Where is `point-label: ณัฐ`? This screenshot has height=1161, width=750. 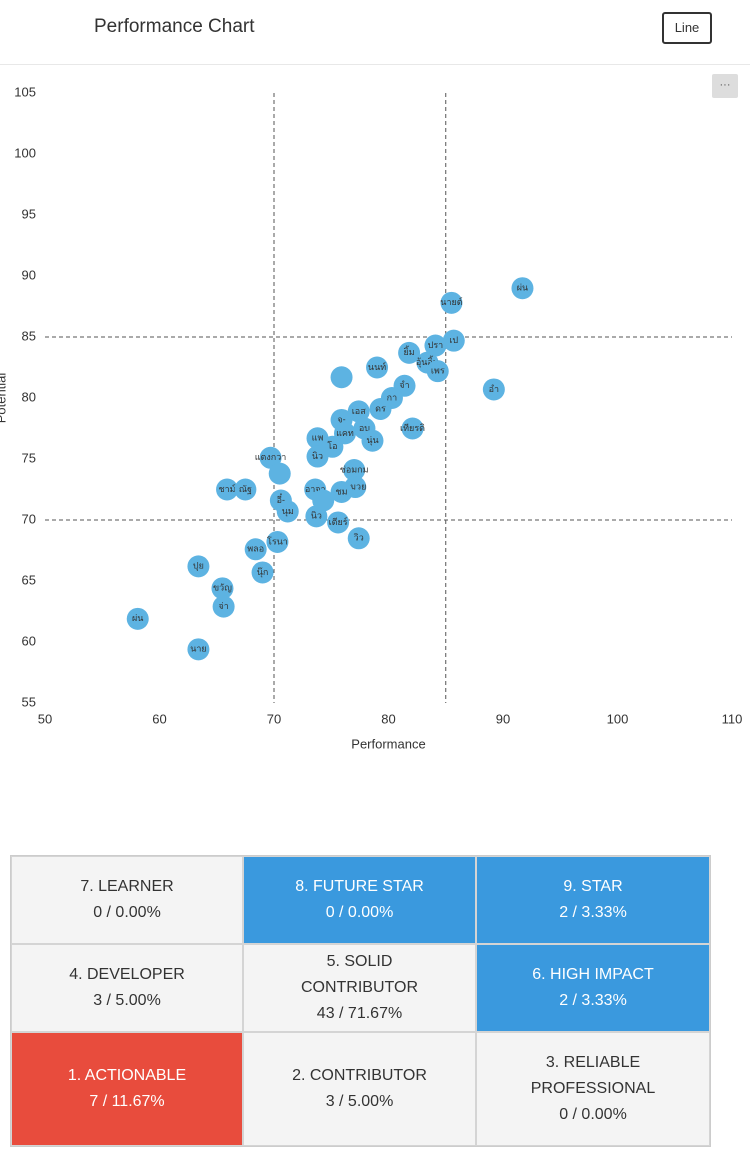
point-label: ณัฐ is located at coordinates (245, 489).